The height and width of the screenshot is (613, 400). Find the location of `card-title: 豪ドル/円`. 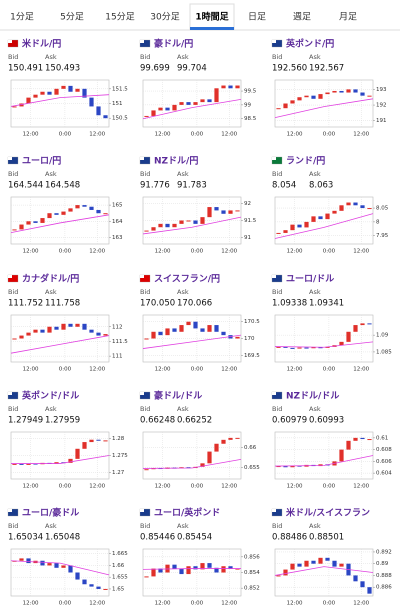

card-title: 豪ドル/円 is located at coordinates (173, 44).